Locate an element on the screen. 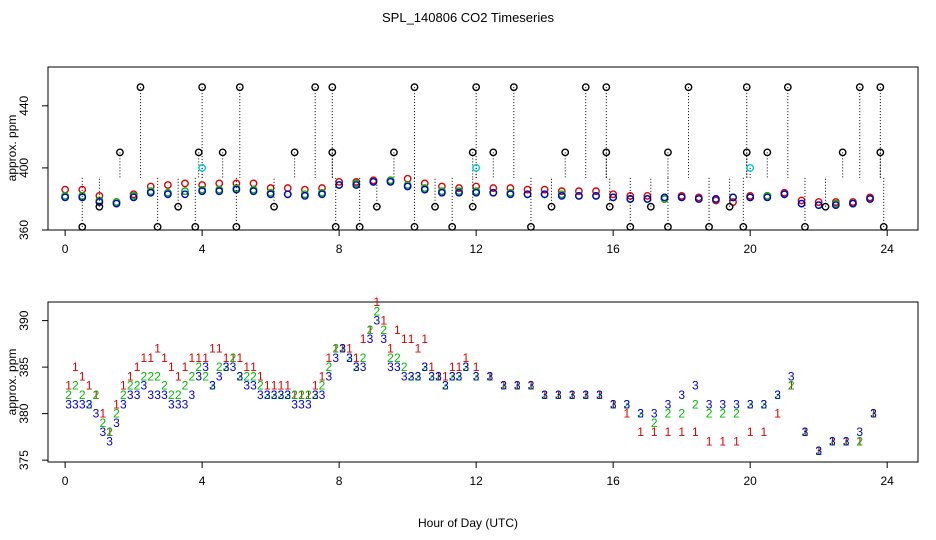 This screenshot has height=540, width=936. x-tick-label: 8 is located at coordinates (339, 249).